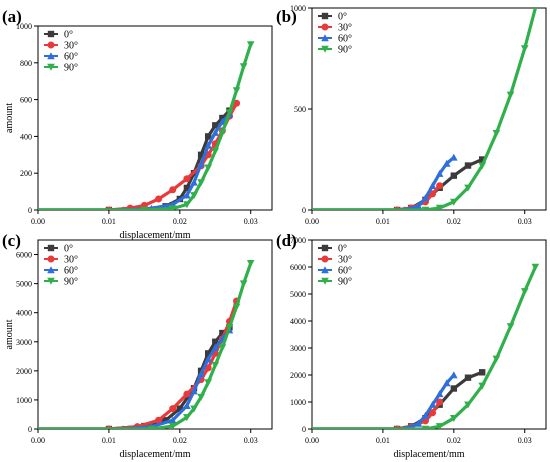  I want to click on panel-label: (b), so click(286, 16).